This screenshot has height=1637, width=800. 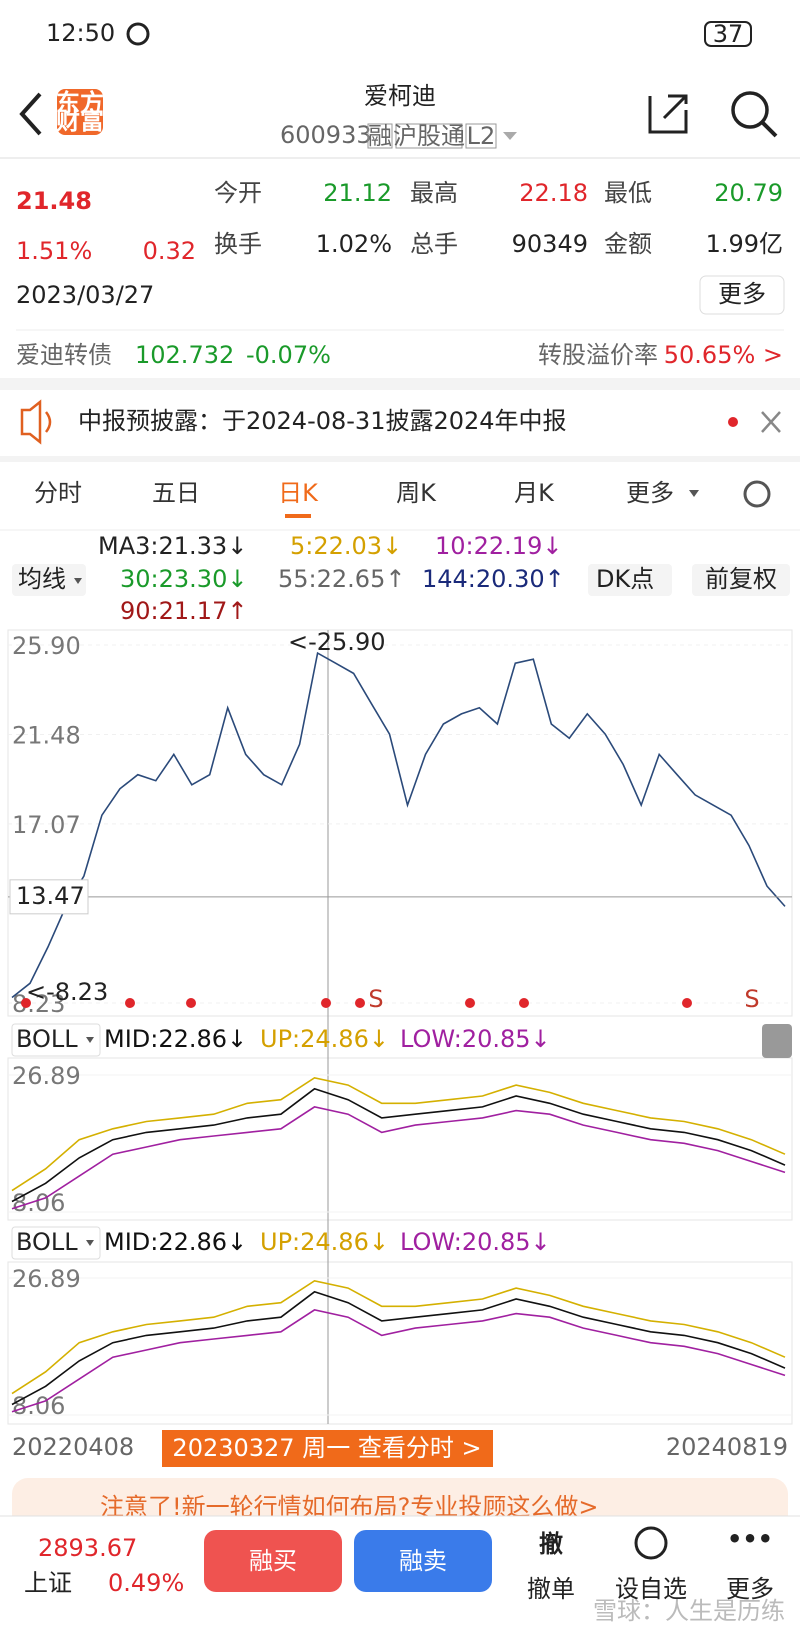 I want to click on more-icon: •••, so click(x=750, y=1539).